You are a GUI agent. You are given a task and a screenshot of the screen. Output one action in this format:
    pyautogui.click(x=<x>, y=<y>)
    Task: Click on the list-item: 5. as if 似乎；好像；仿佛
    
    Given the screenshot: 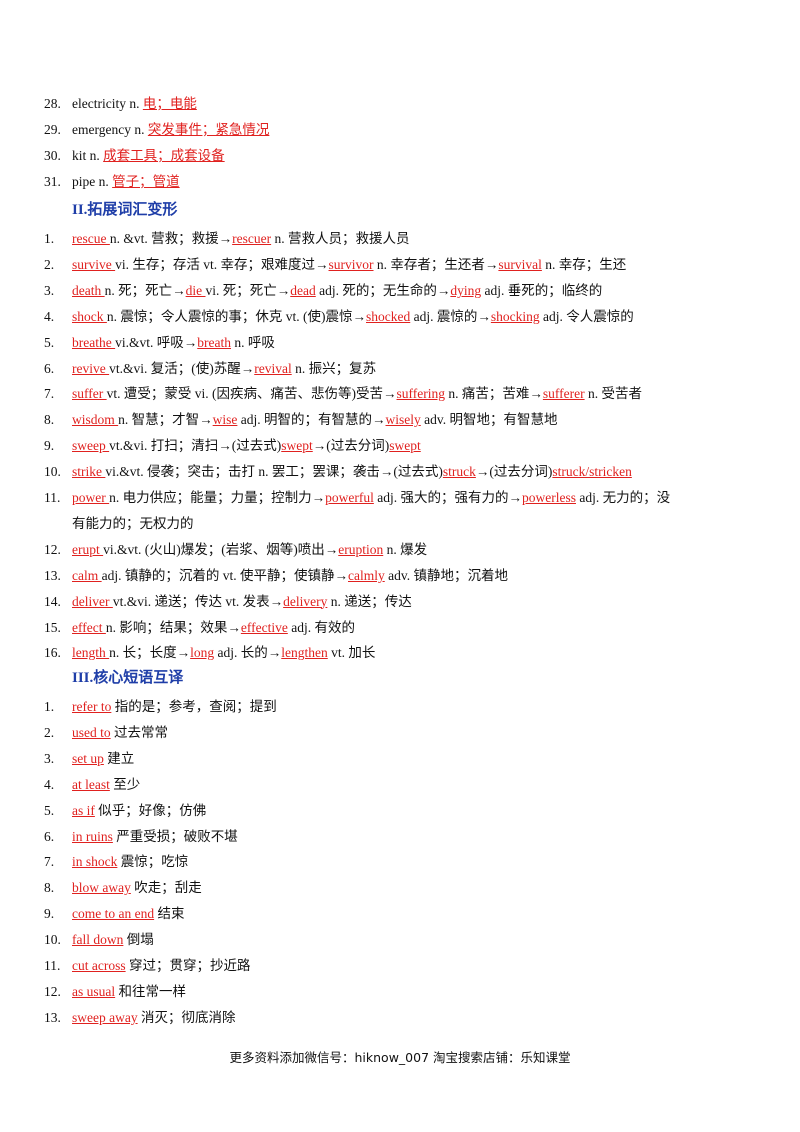 What is the action you would take?
    pyautogui.click(x=400, y=811)
    